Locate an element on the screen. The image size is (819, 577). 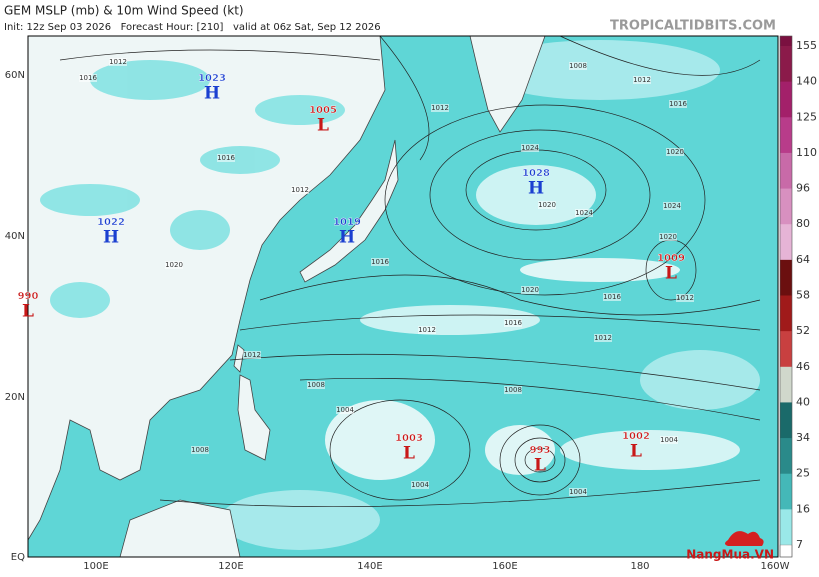
philippines is located at coordinates (254, 417).